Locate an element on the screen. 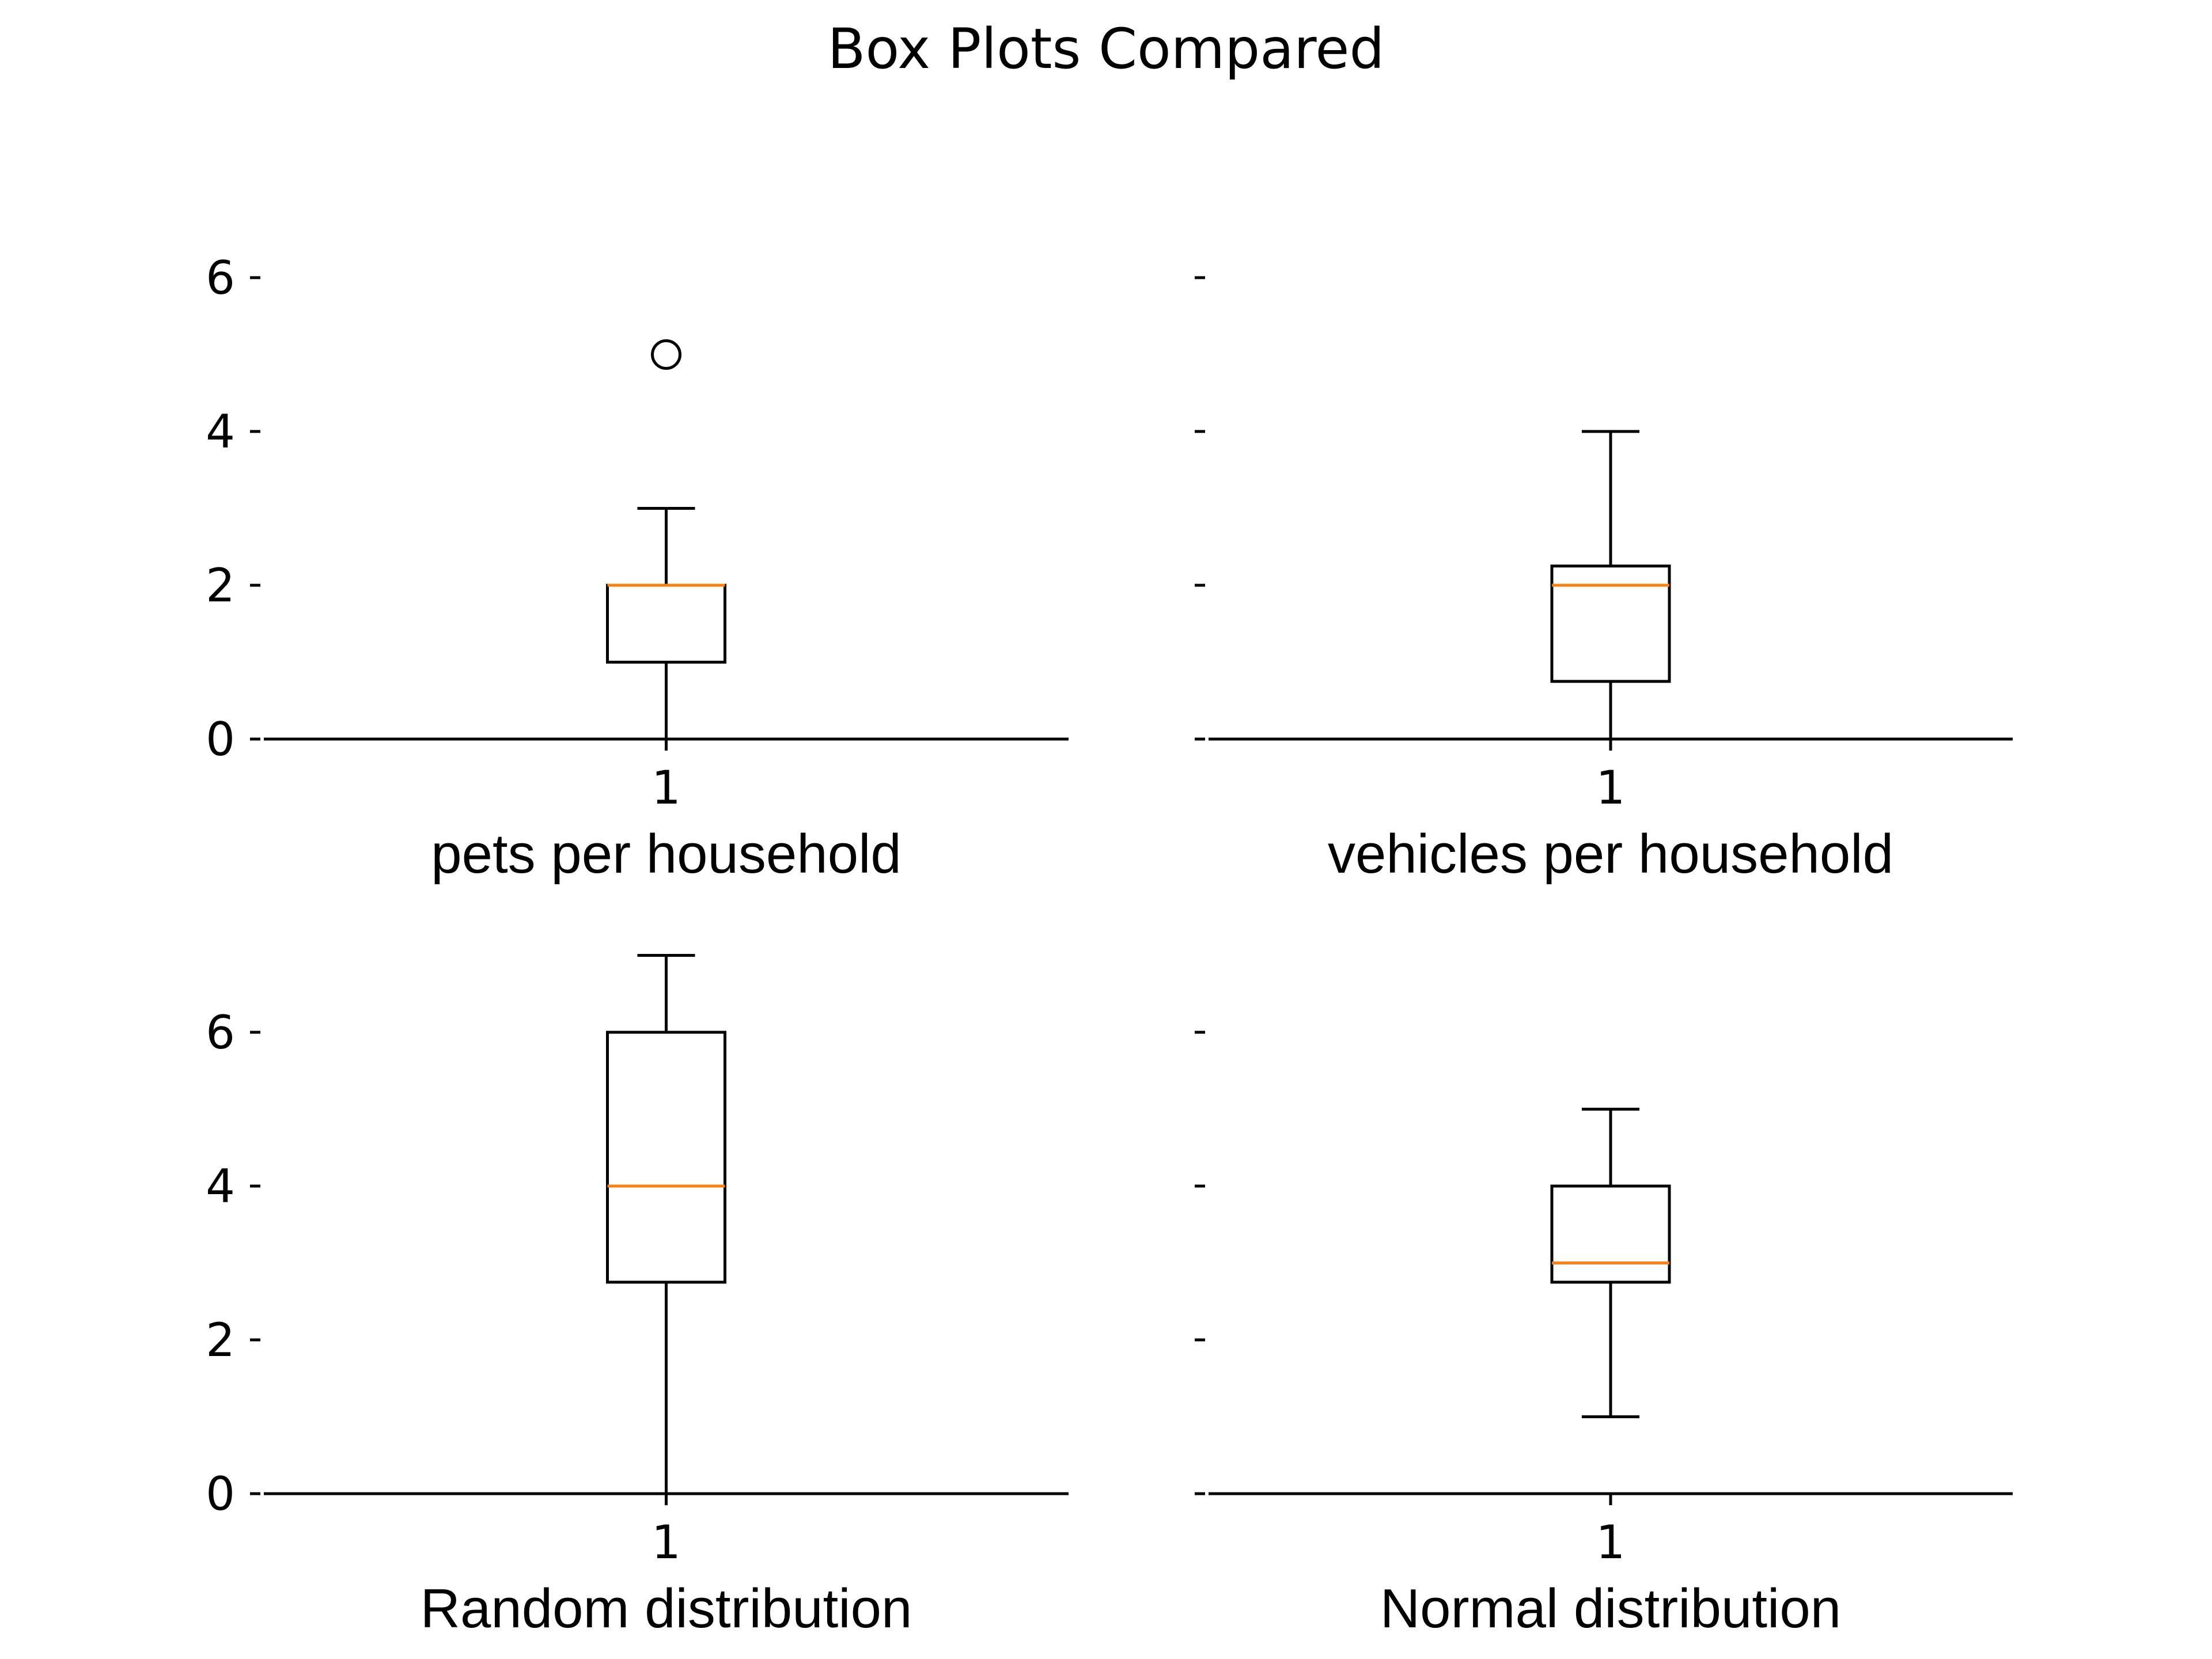 The height and width of the screenshot is (1659, 2212). box-plot-panel: 1 vehicles per household is located at coordinates (1604, 580).